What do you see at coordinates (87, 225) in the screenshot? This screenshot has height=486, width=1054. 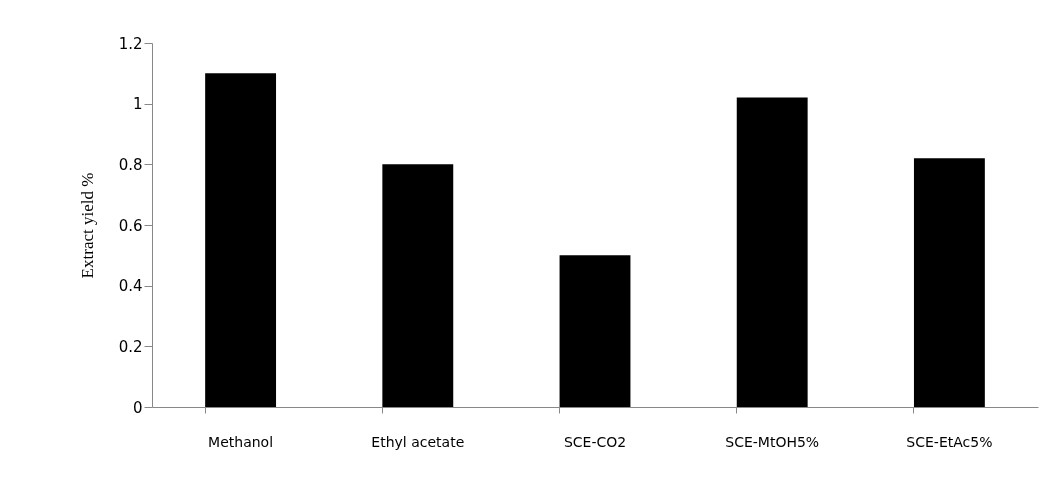 I see `y-axis-title: Extract yield %` at bounding box center [87, 225].